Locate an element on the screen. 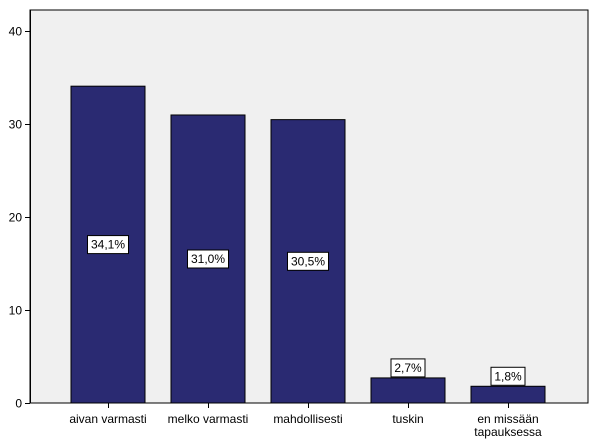 The height and width of the screenshot is (443, 594). y-tick-label: 30 is located at coordinates (16, 125).